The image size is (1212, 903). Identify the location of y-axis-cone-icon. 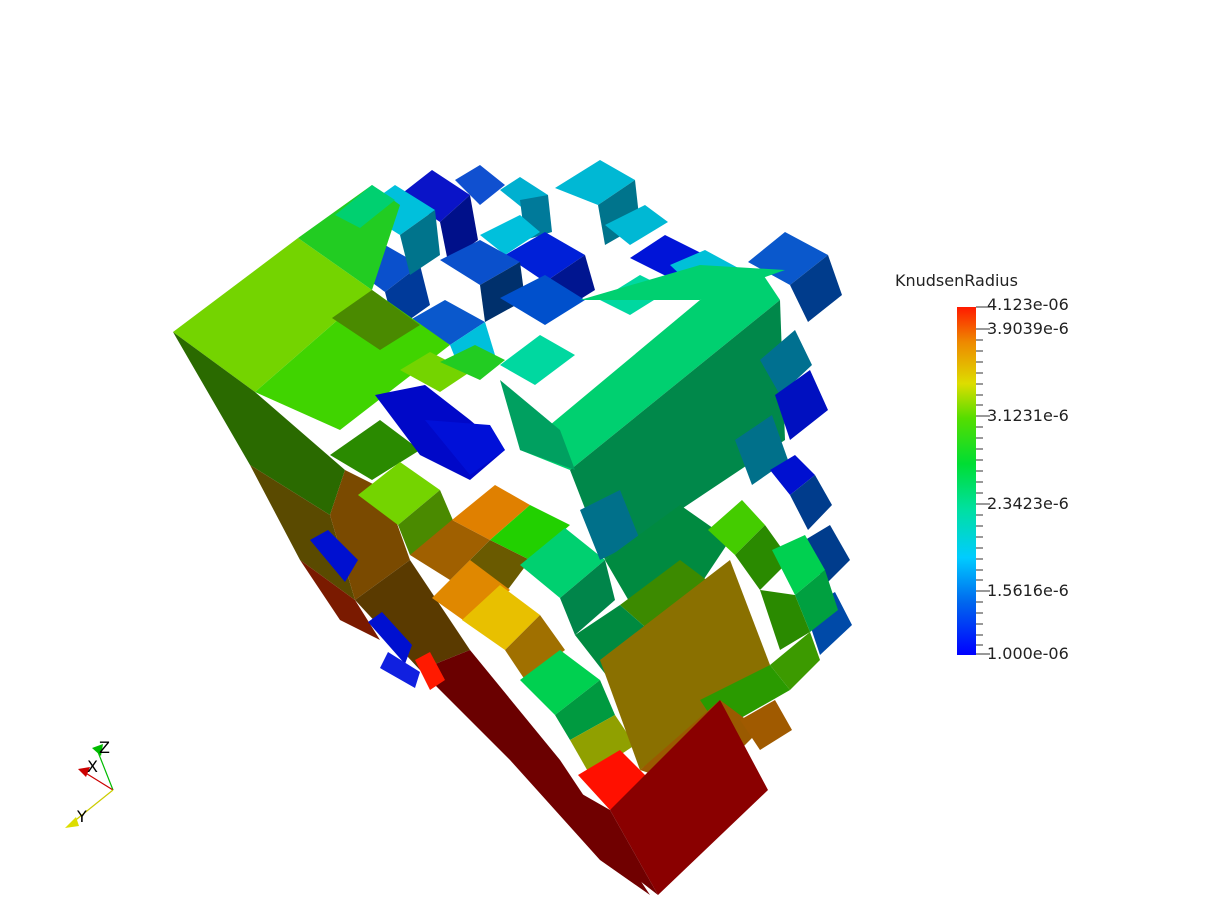
(72, 822).